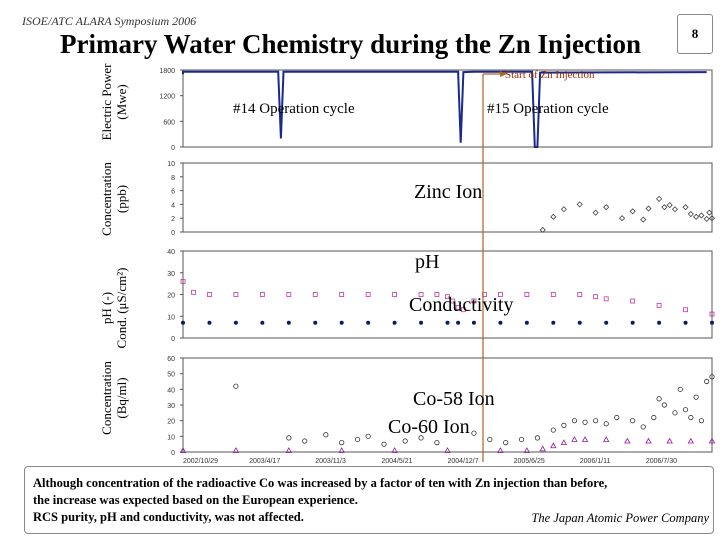 The image size is (720, 540). What do you see at coordinates (173, 219) in the screenshot?
I see `zinc-tick-label: 2` at bounding box center [173, 219].